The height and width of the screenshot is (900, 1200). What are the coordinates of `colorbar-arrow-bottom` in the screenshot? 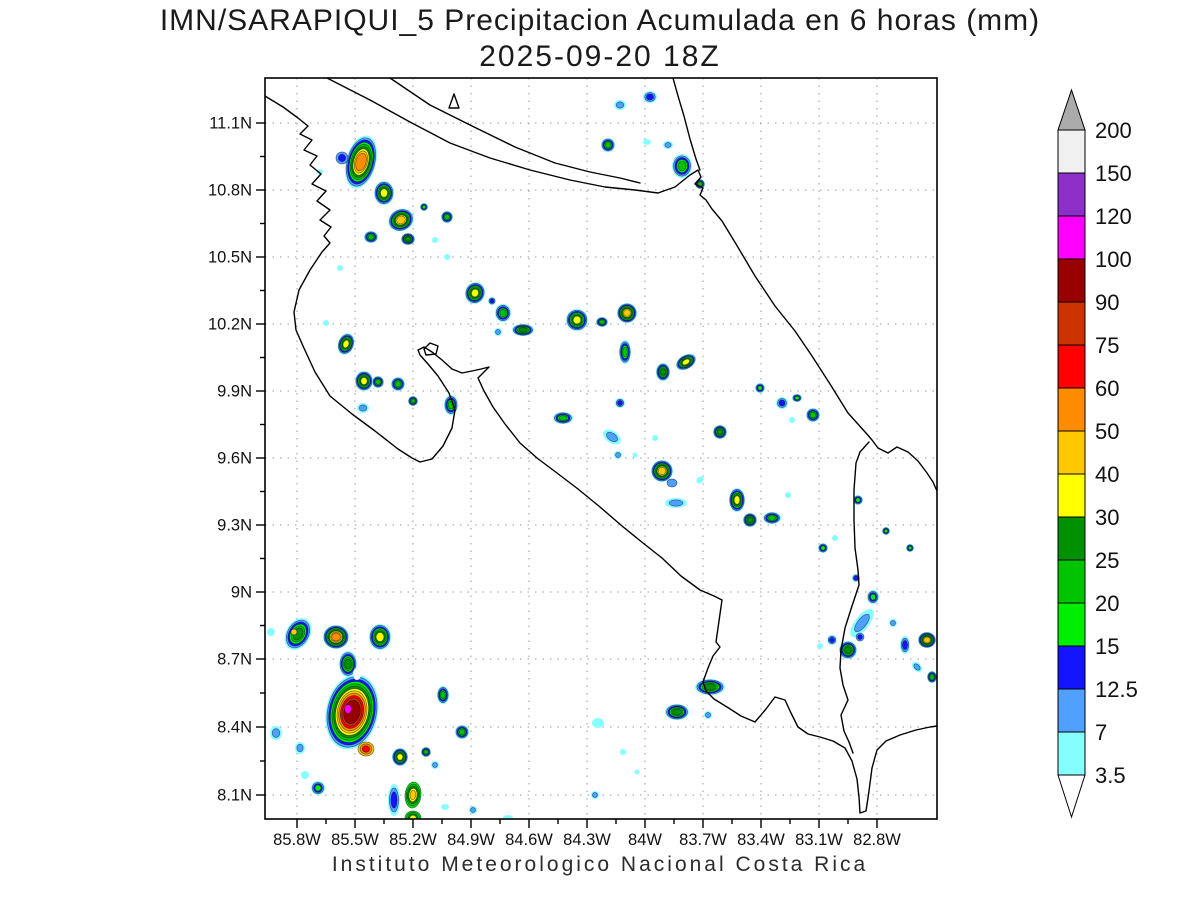 It's located at (1071, 796).